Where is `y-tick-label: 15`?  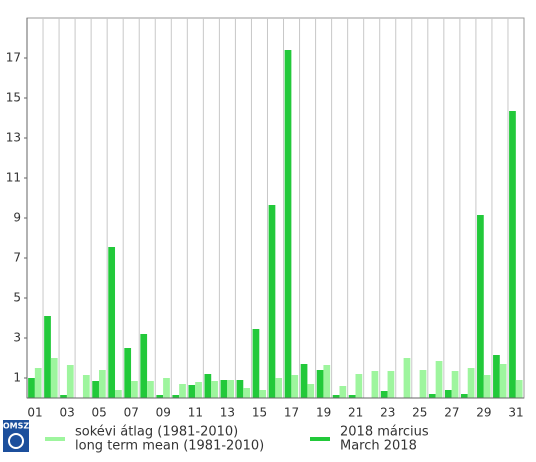
y-tick-label: 15 is located at coordinates (13, 98).